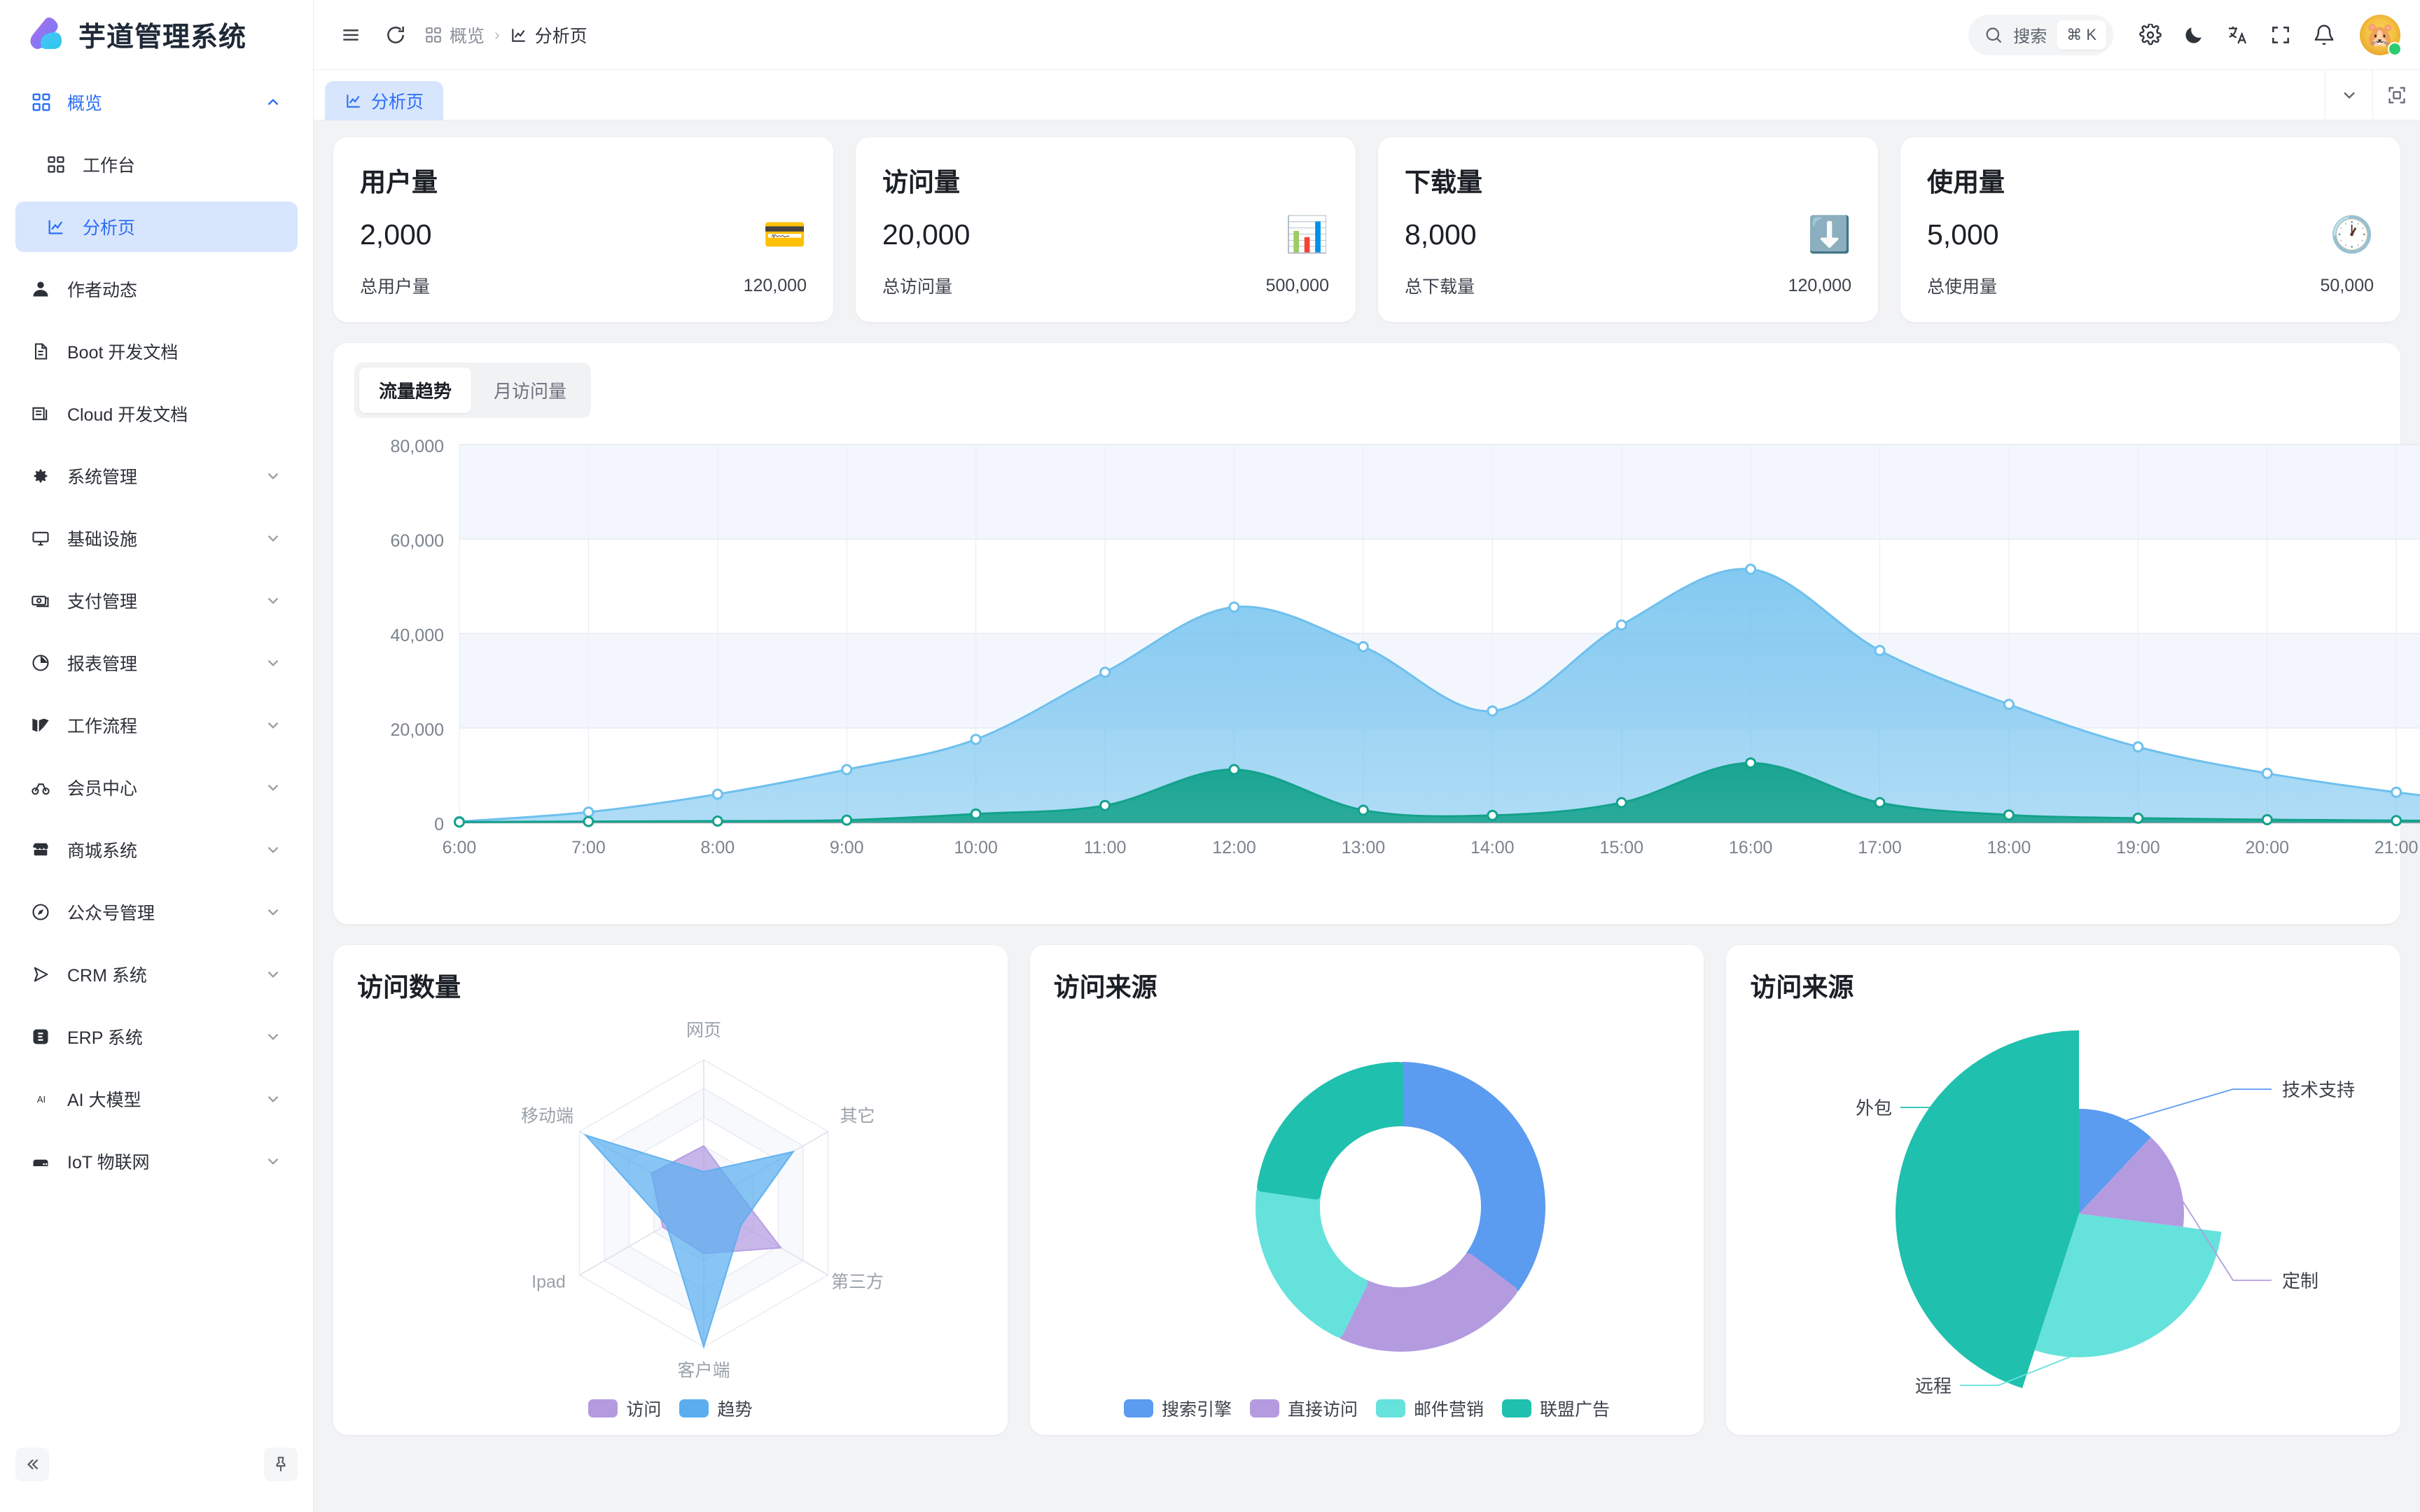 The width and height of the screenshot is (2420, 1512). What do you see at coordinates (417, 635) in the screenshot?
I see `svg-text: 40,000` at bounding box center [417, 635].